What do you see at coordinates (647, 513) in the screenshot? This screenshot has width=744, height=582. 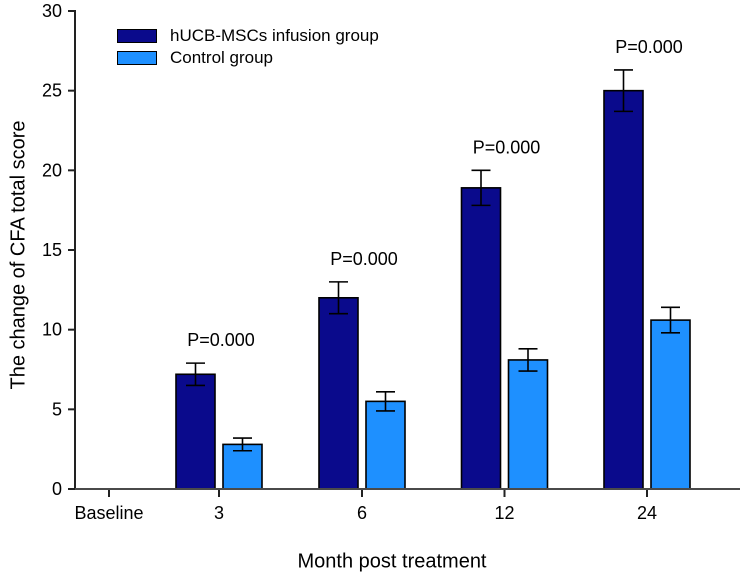 I see `x-tick-label: 24` at bounding box center [647, 513].